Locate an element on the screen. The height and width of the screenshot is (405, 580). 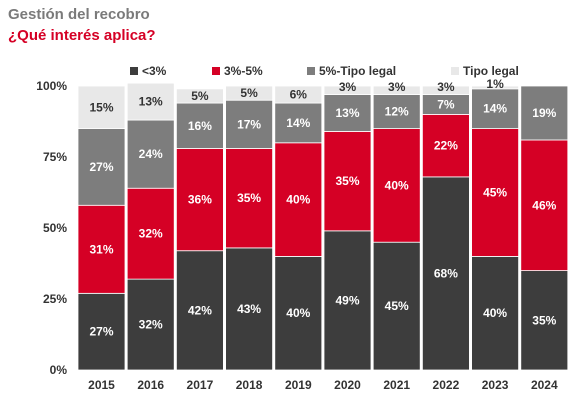
x-axis: 2015 2016 2017 2018 2019 2020 2021 2022 2023 2024 is located at coordinates (323, 385).